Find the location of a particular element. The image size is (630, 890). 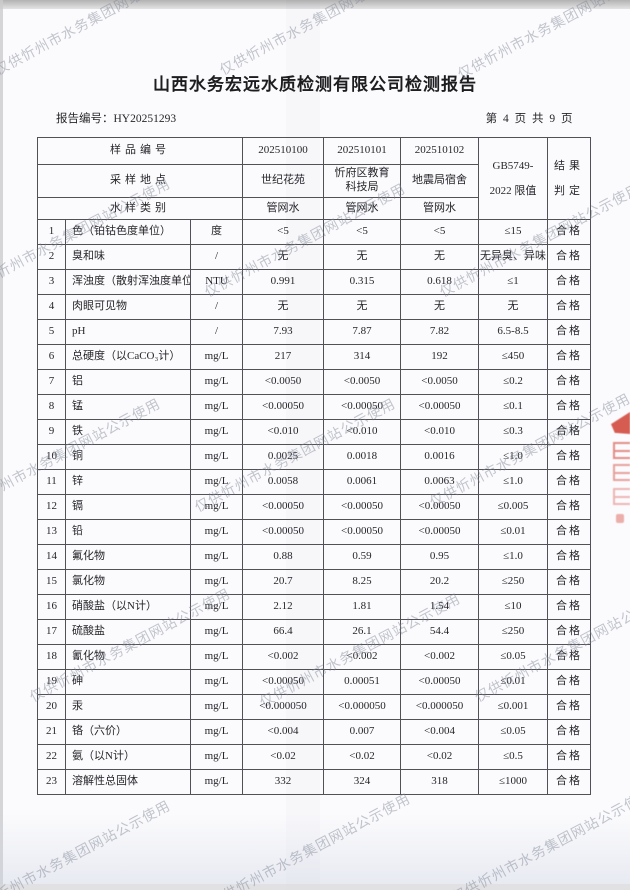

cell-v1: <0.000050 is located at coordinates (283, 707).